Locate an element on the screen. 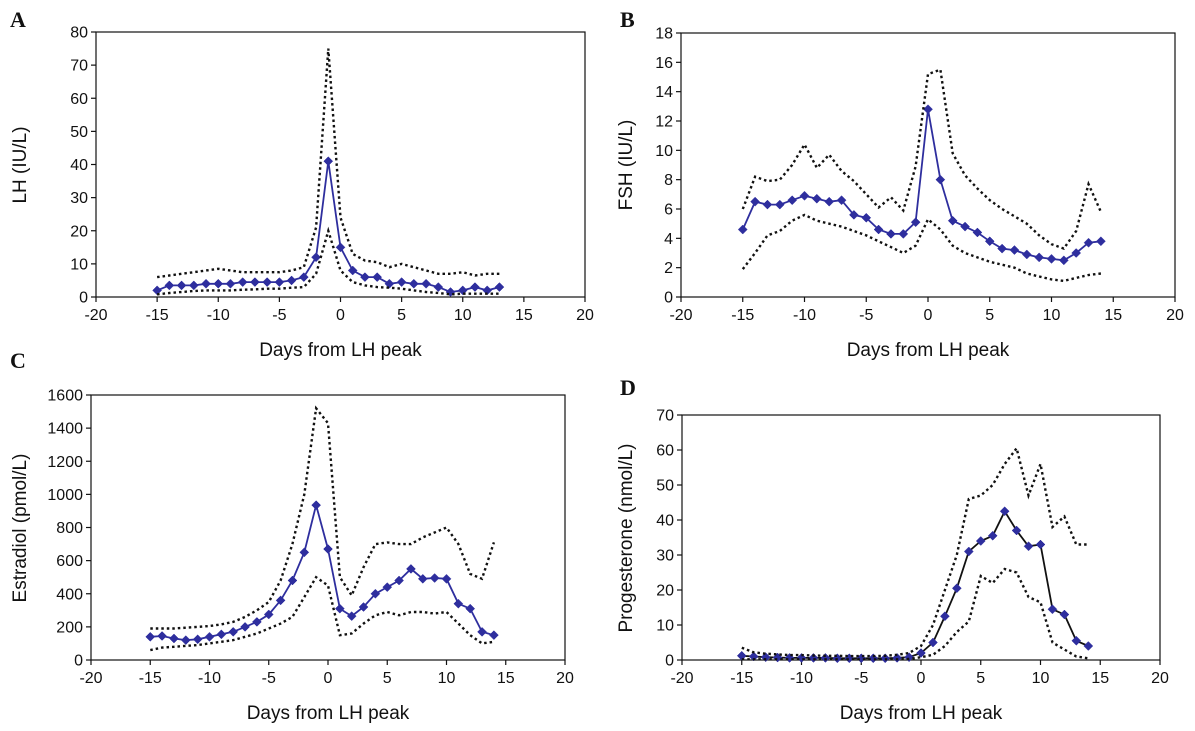 This screenshot has height=731, width=1195. y-tick-label: 600 is located at coordinates (69, 561).